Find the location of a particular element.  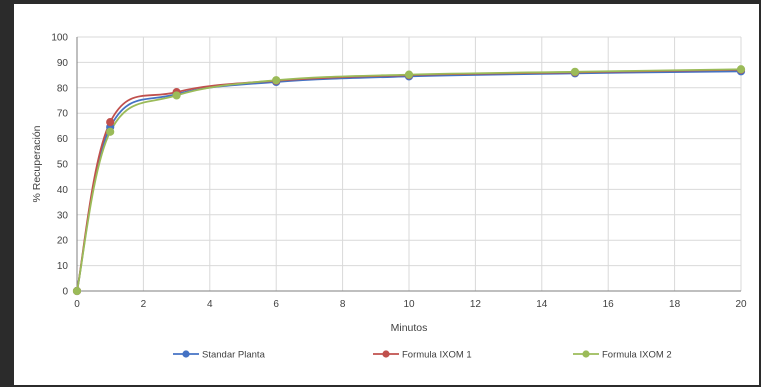

y-tick-label: 50 is located at coordinates (63, 165).